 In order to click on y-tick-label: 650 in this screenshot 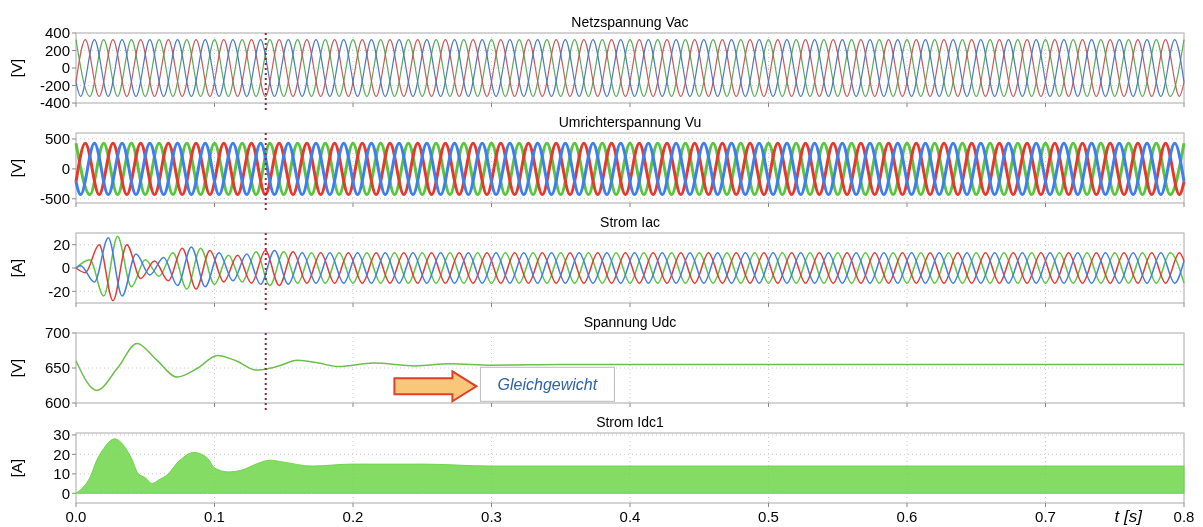, I will do `click(57, 368)`.